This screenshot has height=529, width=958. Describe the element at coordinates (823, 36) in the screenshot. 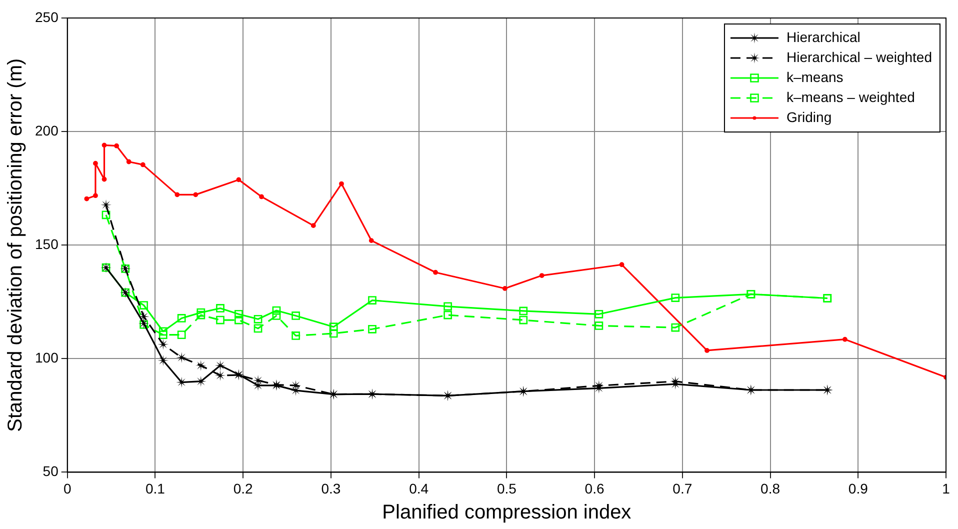

I see `legend-label: Hierarchical` at that location.